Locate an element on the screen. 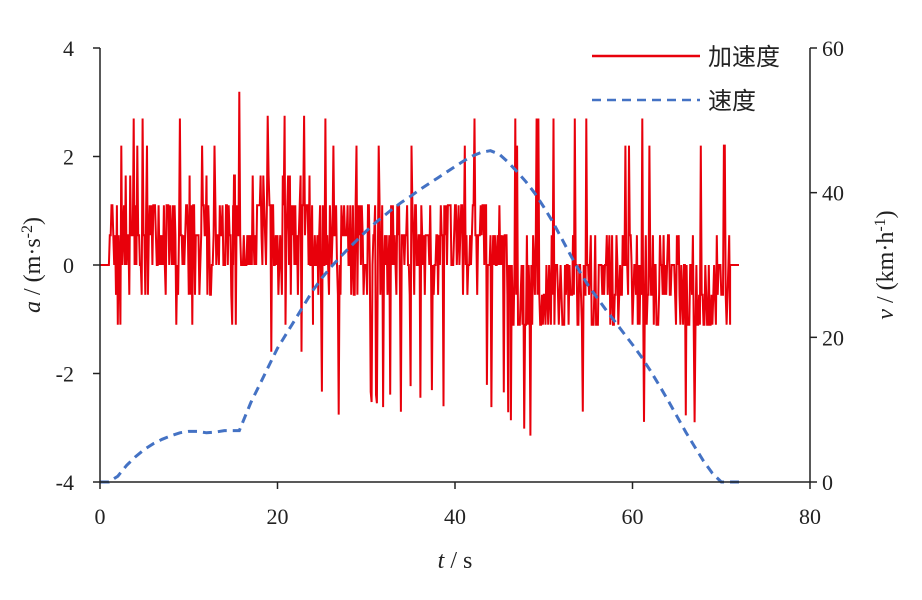 The width and height of the screenshot is (922, 600). legend-label-speed: 速度 is located at coordinates (732, 101).